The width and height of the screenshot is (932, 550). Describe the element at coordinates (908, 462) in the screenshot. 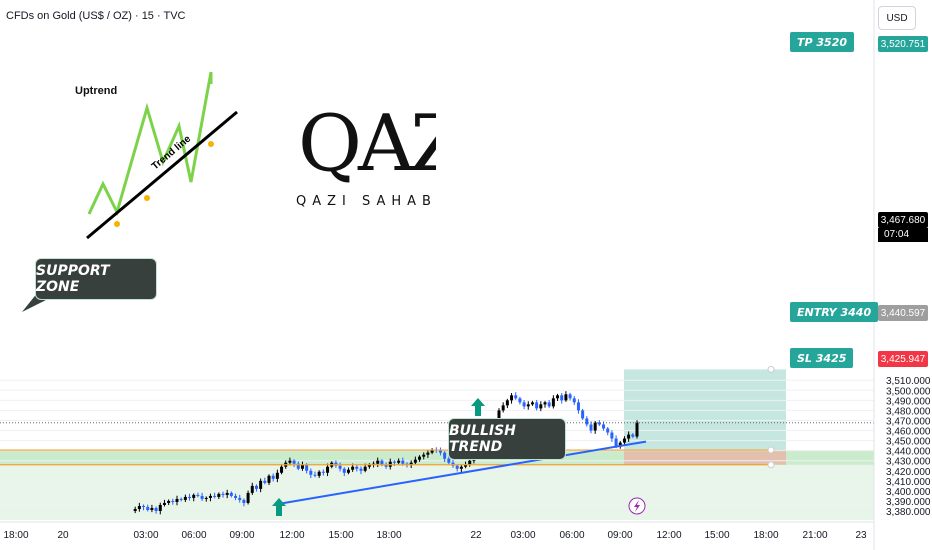

I see `price-tick-label: 3,430.000` at that location.